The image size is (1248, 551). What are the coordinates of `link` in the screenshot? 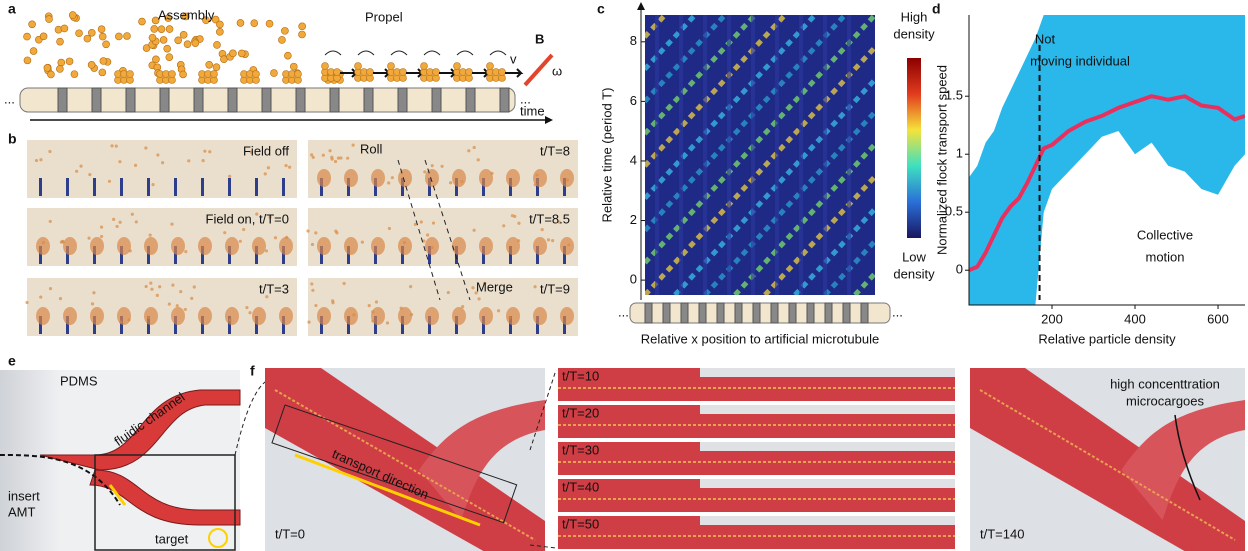 It's located at (543, 459).